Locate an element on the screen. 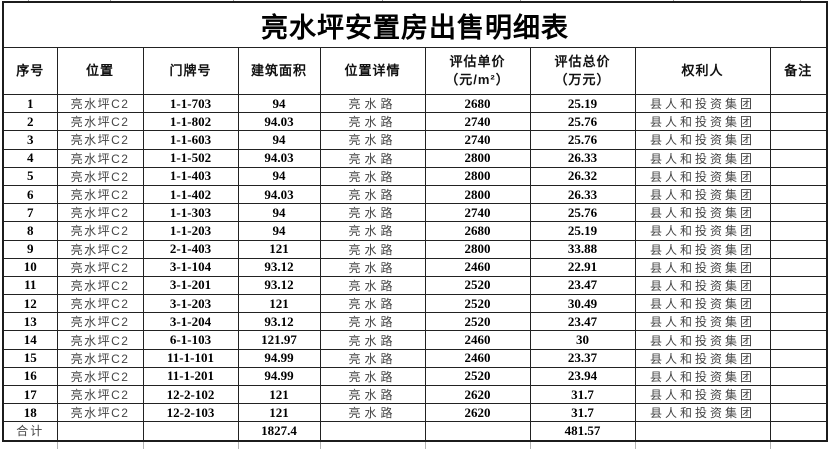  cell-door-number: 1-1-703 is located at coordinates (190, 103).